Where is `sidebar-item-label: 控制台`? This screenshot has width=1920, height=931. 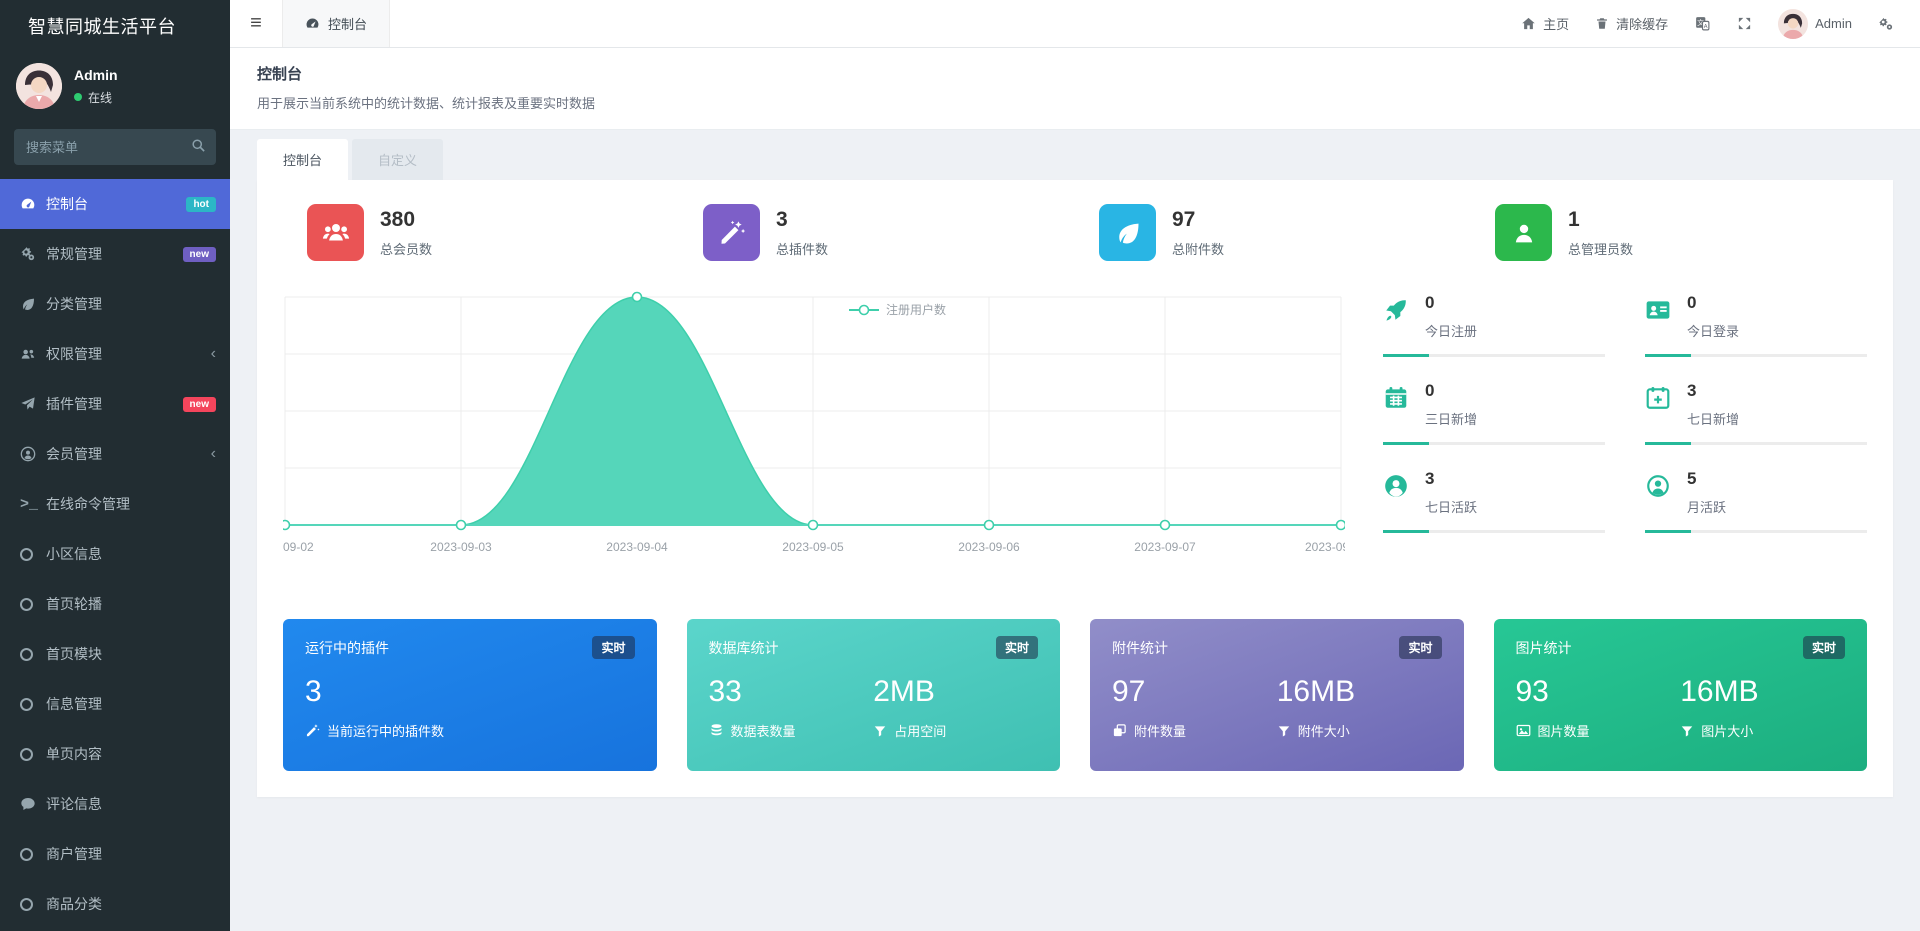
sidebar-item-label: 控制台 is located at coordinates (67, 204).